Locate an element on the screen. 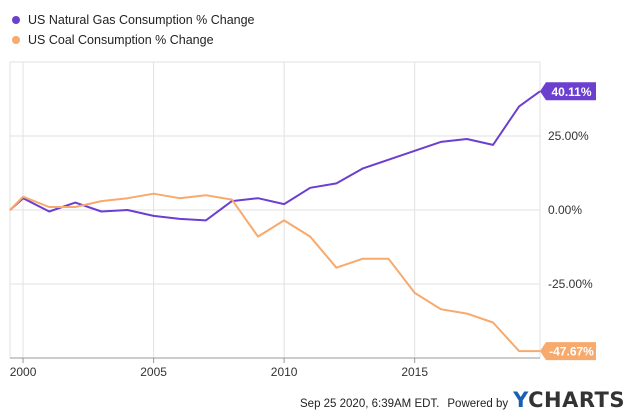  legend-label-gas: US Natural Gas Consumption % Change is located at coordinates (141, 20).